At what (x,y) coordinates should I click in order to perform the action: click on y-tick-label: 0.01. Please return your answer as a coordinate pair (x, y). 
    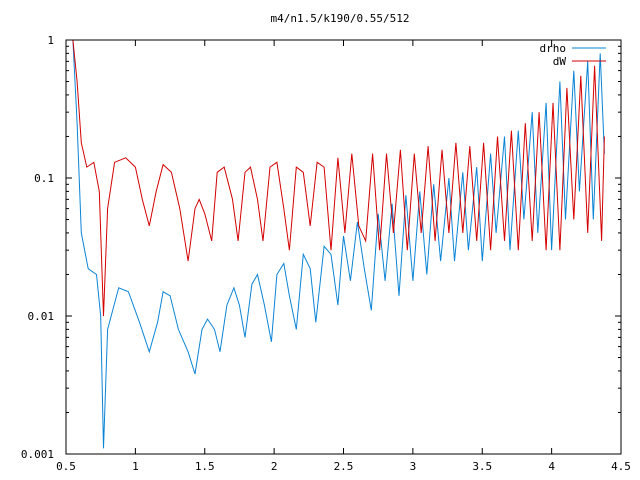
    Looking at the image, I should click on (41, 316).